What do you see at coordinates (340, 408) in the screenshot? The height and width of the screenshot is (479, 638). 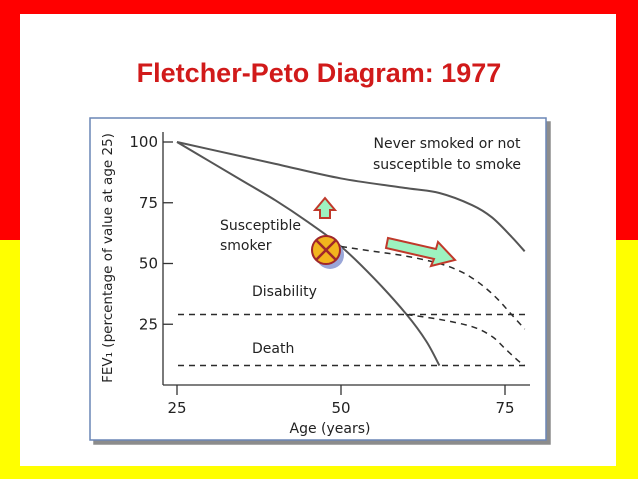 I see `x-tick-label: 50` at bounding box center [340, 408].